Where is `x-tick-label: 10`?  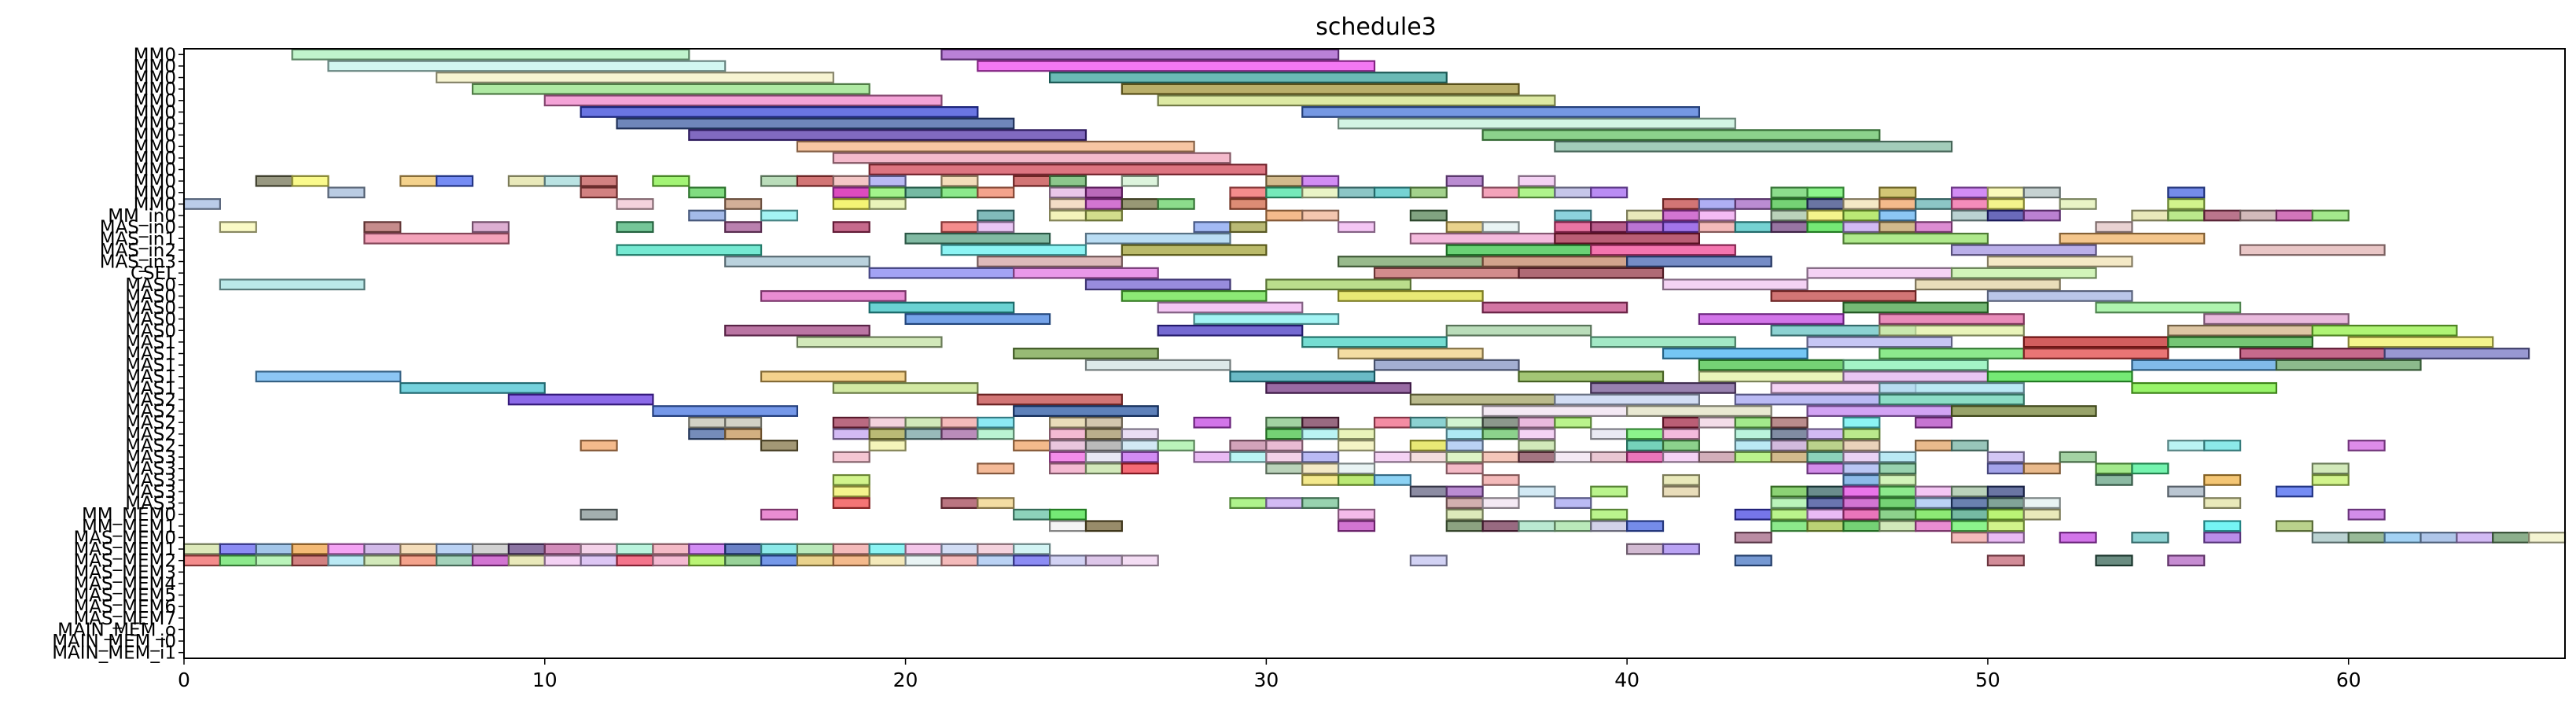
x-tick-label: 10 is located at coordinates (545, 680).